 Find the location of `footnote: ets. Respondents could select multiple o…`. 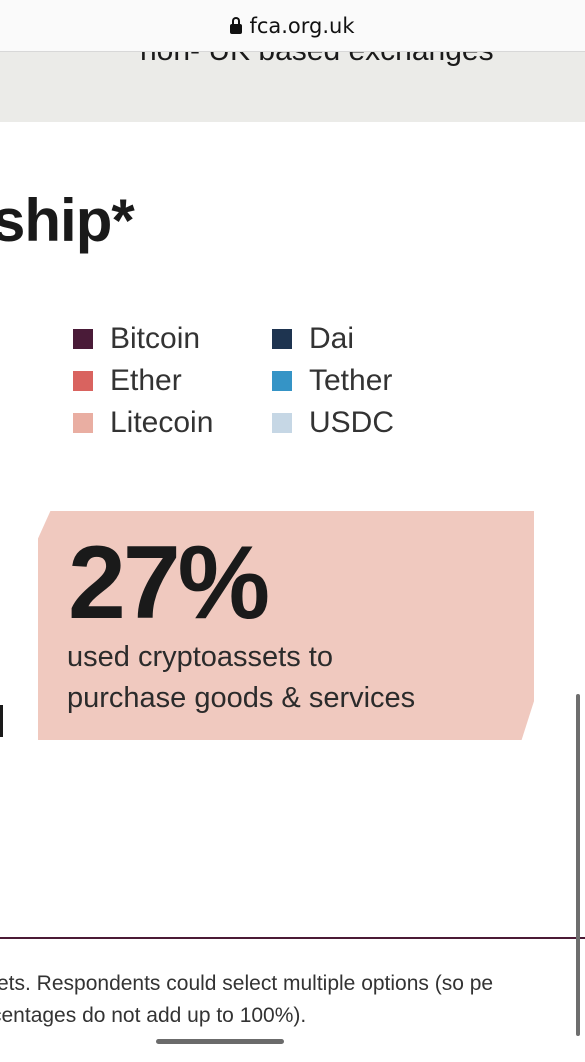

footnote: ets. Respondents could select multiple o… is located at coordinates (292, 1000).